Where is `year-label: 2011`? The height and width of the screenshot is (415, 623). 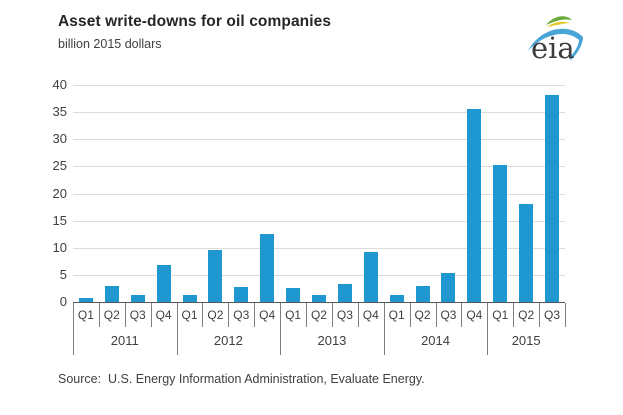
year-label: 2011 is located at coordinates (124, 340).